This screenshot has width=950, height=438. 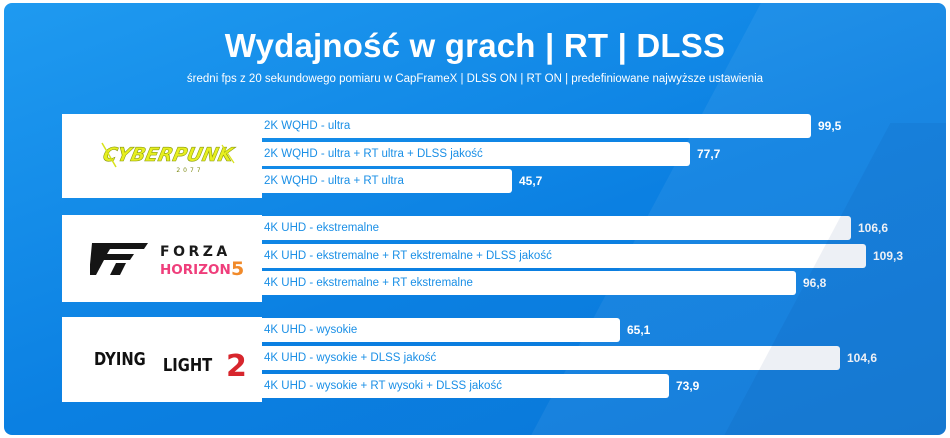 I want to click on bar-value-label: 77,7, so click(x=709, y=154).